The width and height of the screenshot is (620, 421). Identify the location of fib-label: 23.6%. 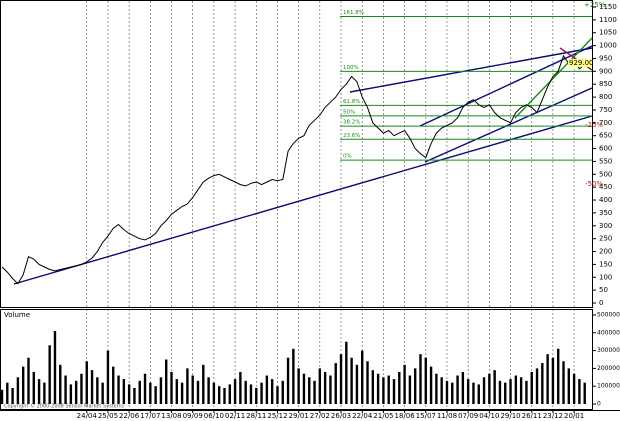
(351, 136).